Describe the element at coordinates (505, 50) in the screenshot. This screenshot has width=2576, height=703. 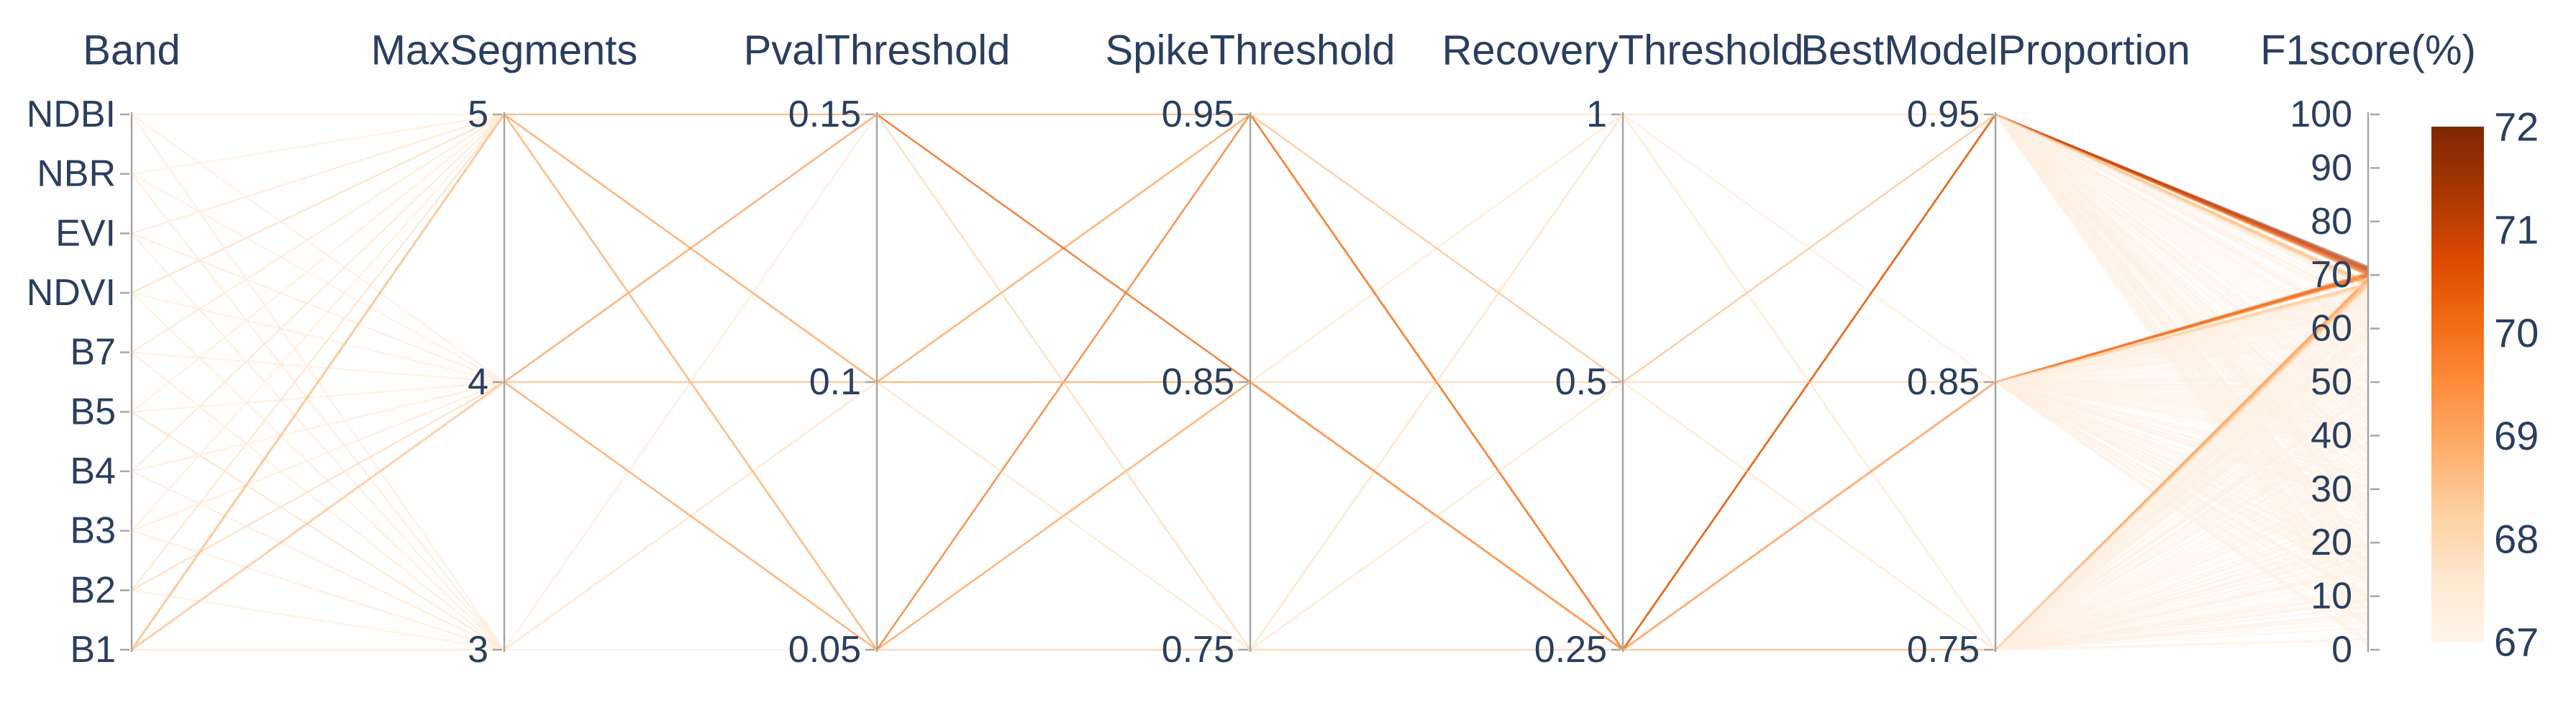
I see `axis-title-maxsegments: MaxSegments` at that location.